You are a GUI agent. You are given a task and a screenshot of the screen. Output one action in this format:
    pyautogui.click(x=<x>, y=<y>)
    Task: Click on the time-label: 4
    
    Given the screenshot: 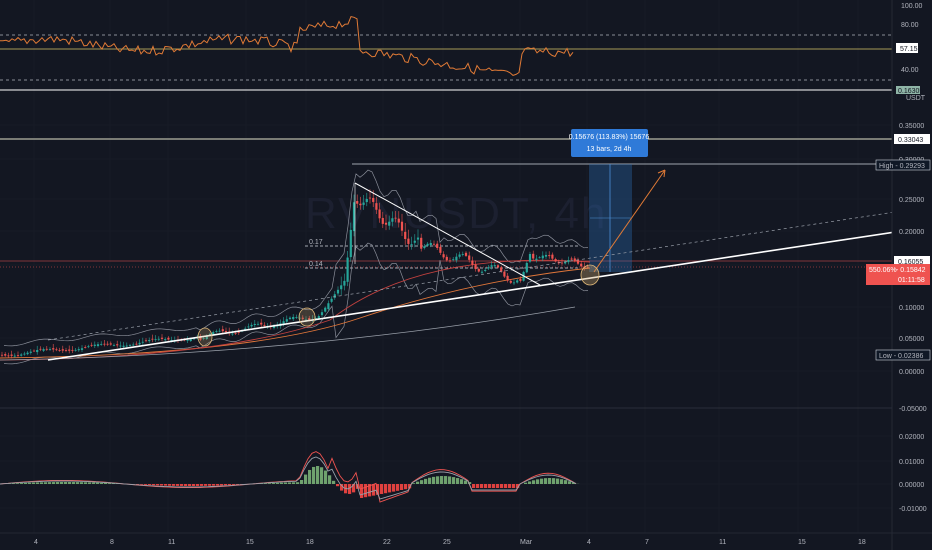 What is the action you would take?
    pyautogui.click(x=36, y=542)
    